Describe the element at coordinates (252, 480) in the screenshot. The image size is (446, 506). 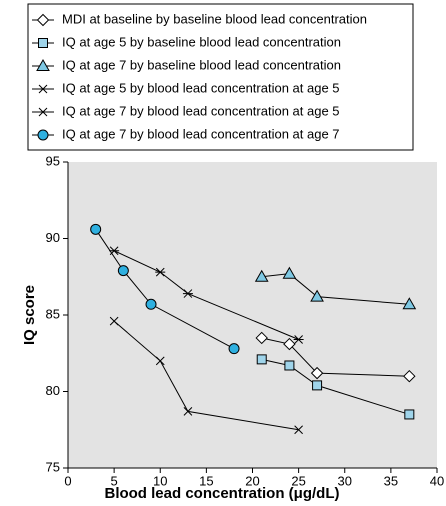
I see `x-tick-label: 20` at that location.